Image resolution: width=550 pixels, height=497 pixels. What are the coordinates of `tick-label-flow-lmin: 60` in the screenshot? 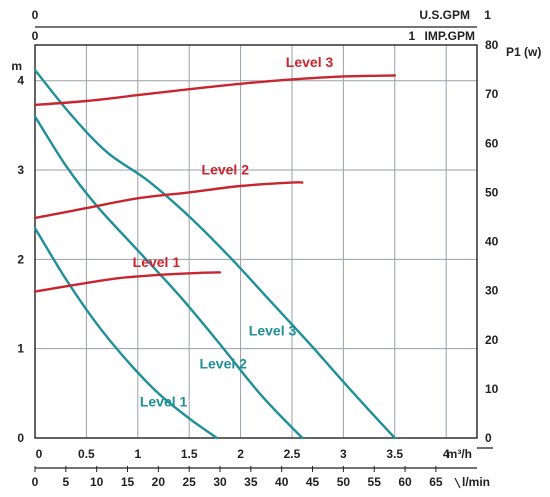 It's located at (405, 482).